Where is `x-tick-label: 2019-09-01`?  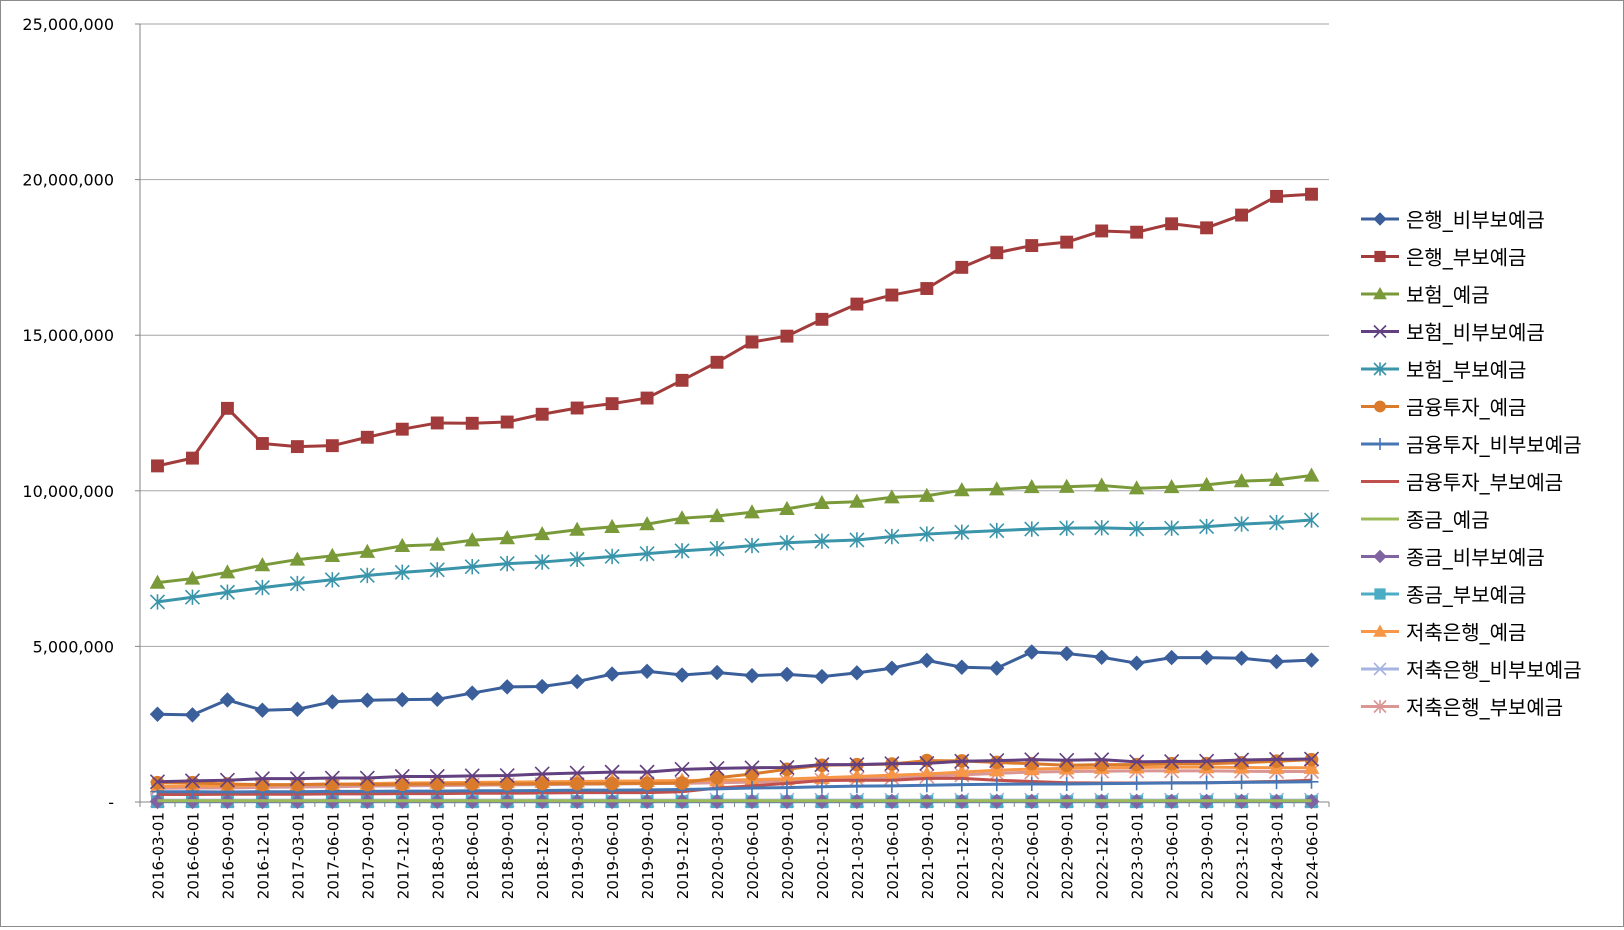 x-tick-label: 2019-09-01 is located at coordinates (648, 855).